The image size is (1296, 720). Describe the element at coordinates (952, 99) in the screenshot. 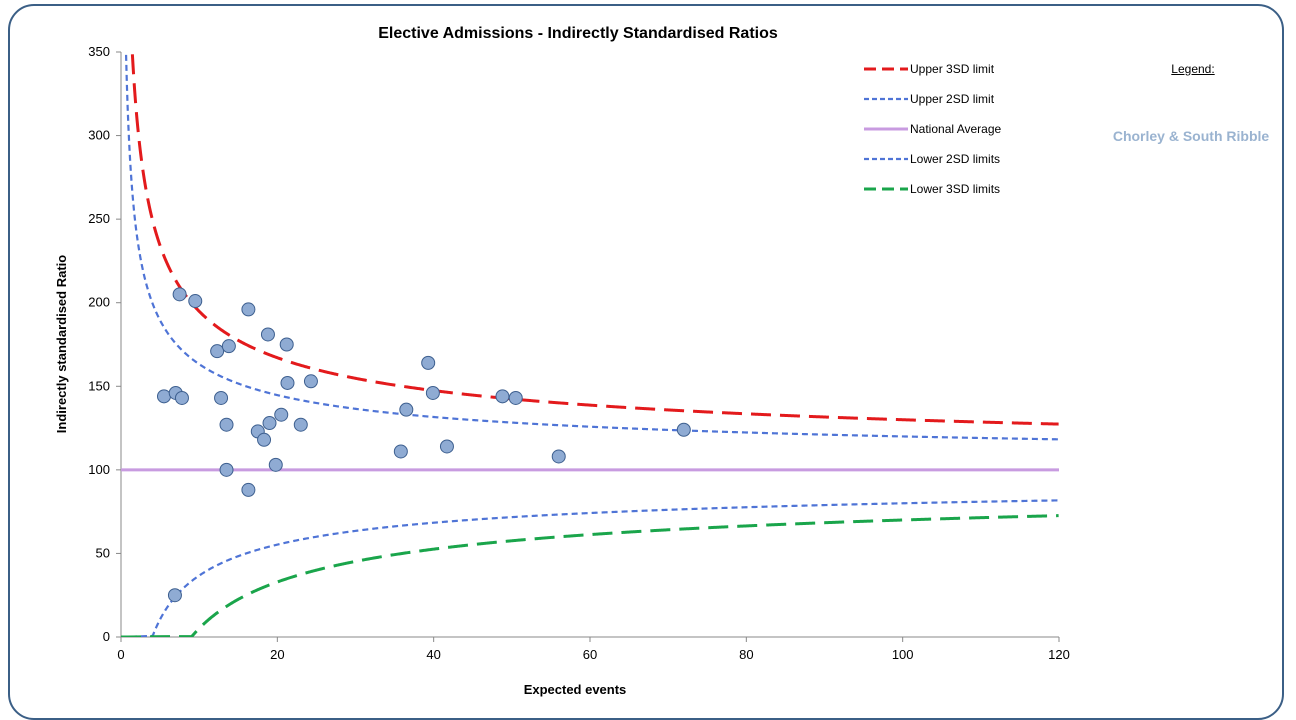

I see `legend-label: Upper 2SD limit` at that location.